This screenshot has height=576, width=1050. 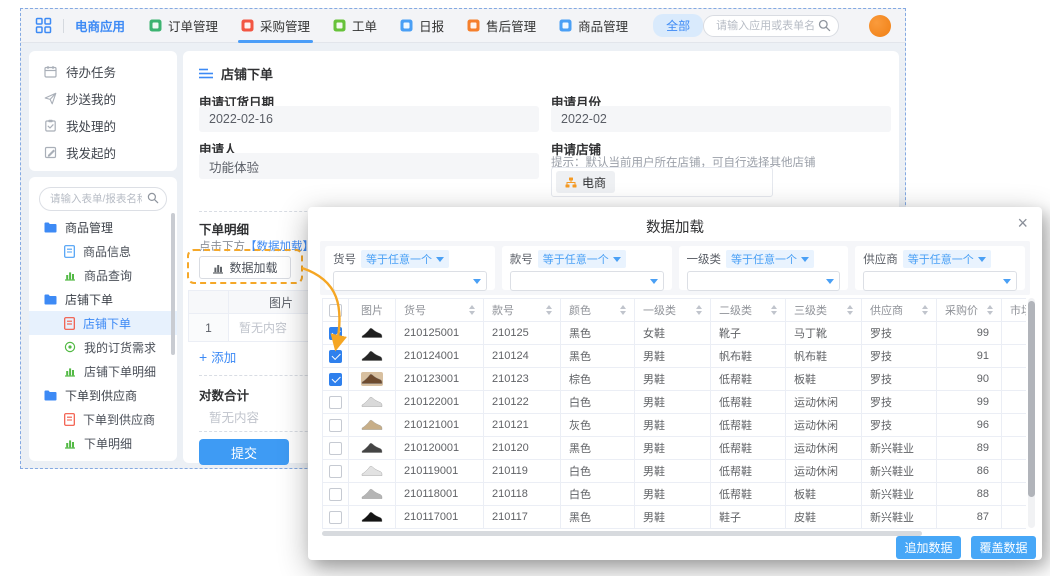 I want to click on order-date-field: 2022-02-16, so click(x=369, y=119).